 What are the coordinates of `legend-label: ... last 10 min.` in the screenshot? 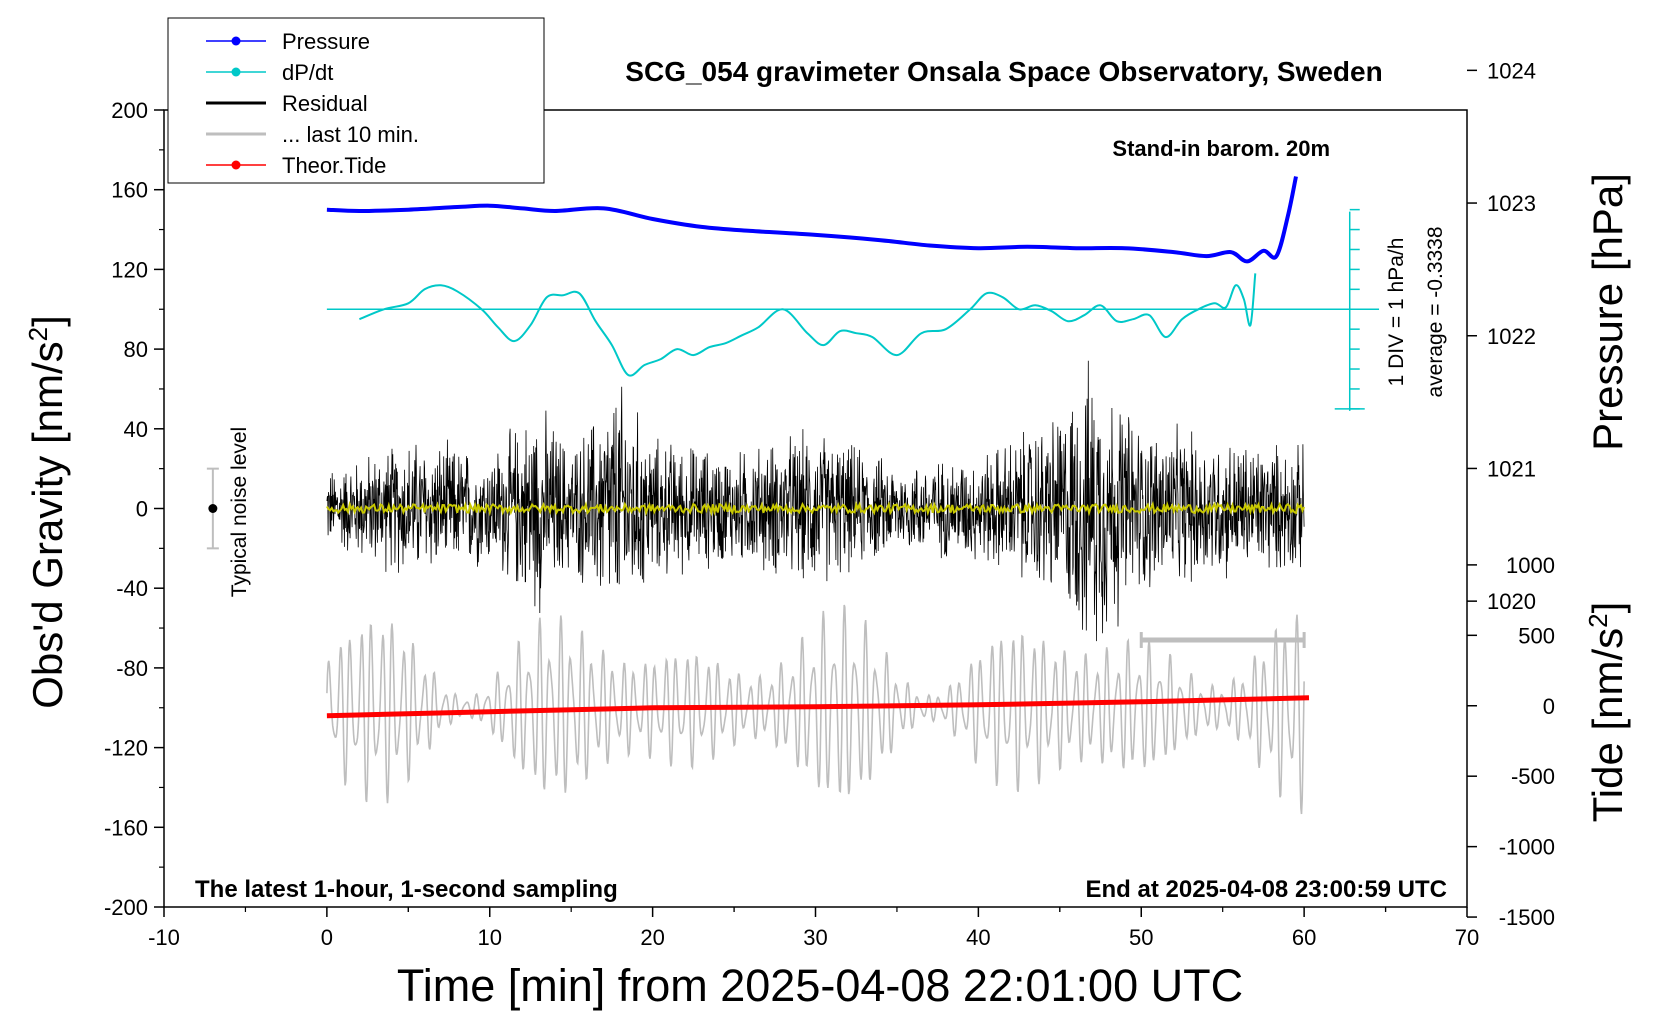 It's located at (350, 134).